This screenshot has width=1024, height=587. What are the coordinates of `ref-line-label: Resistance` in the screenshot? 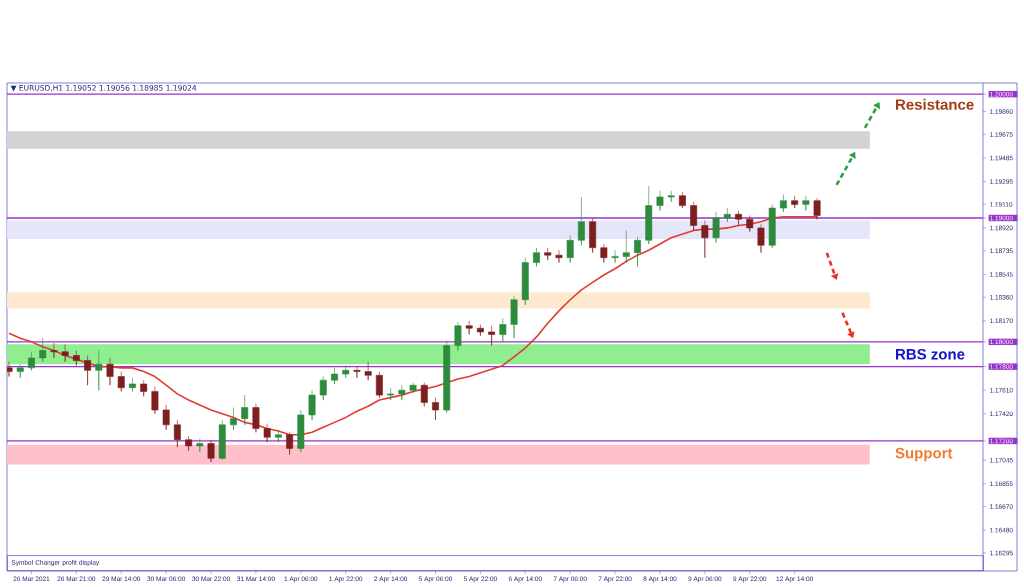 It's located at (934, 104).